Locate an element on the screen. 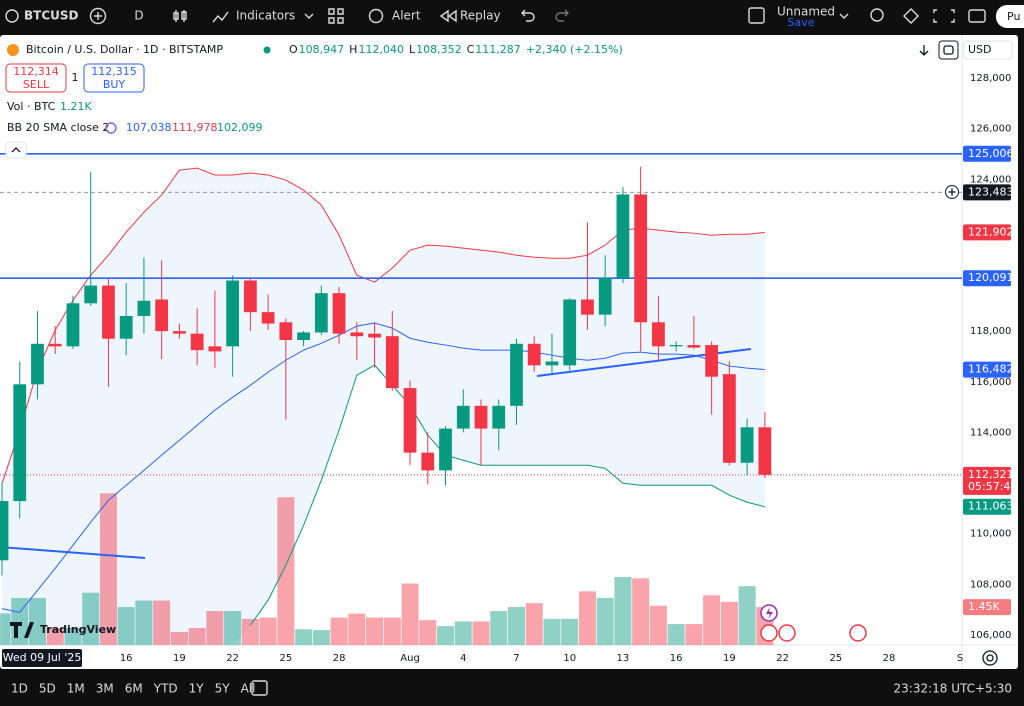  buy-label: BUY is located at coordinates (114, 84).